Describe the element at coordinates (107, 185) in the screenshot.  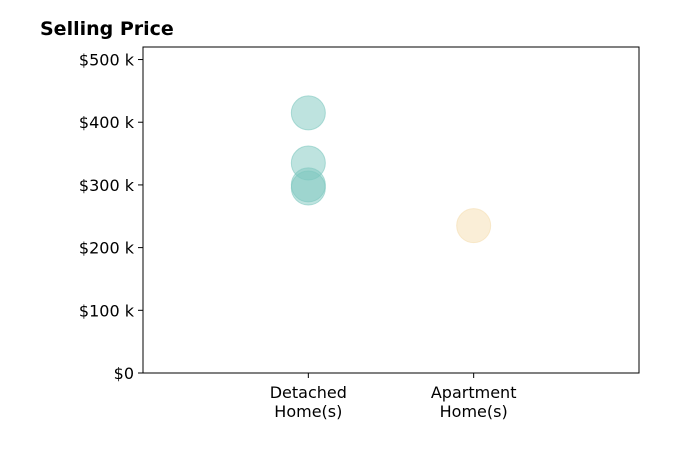
I see `y-tick-label-3: $300 k` at that location.